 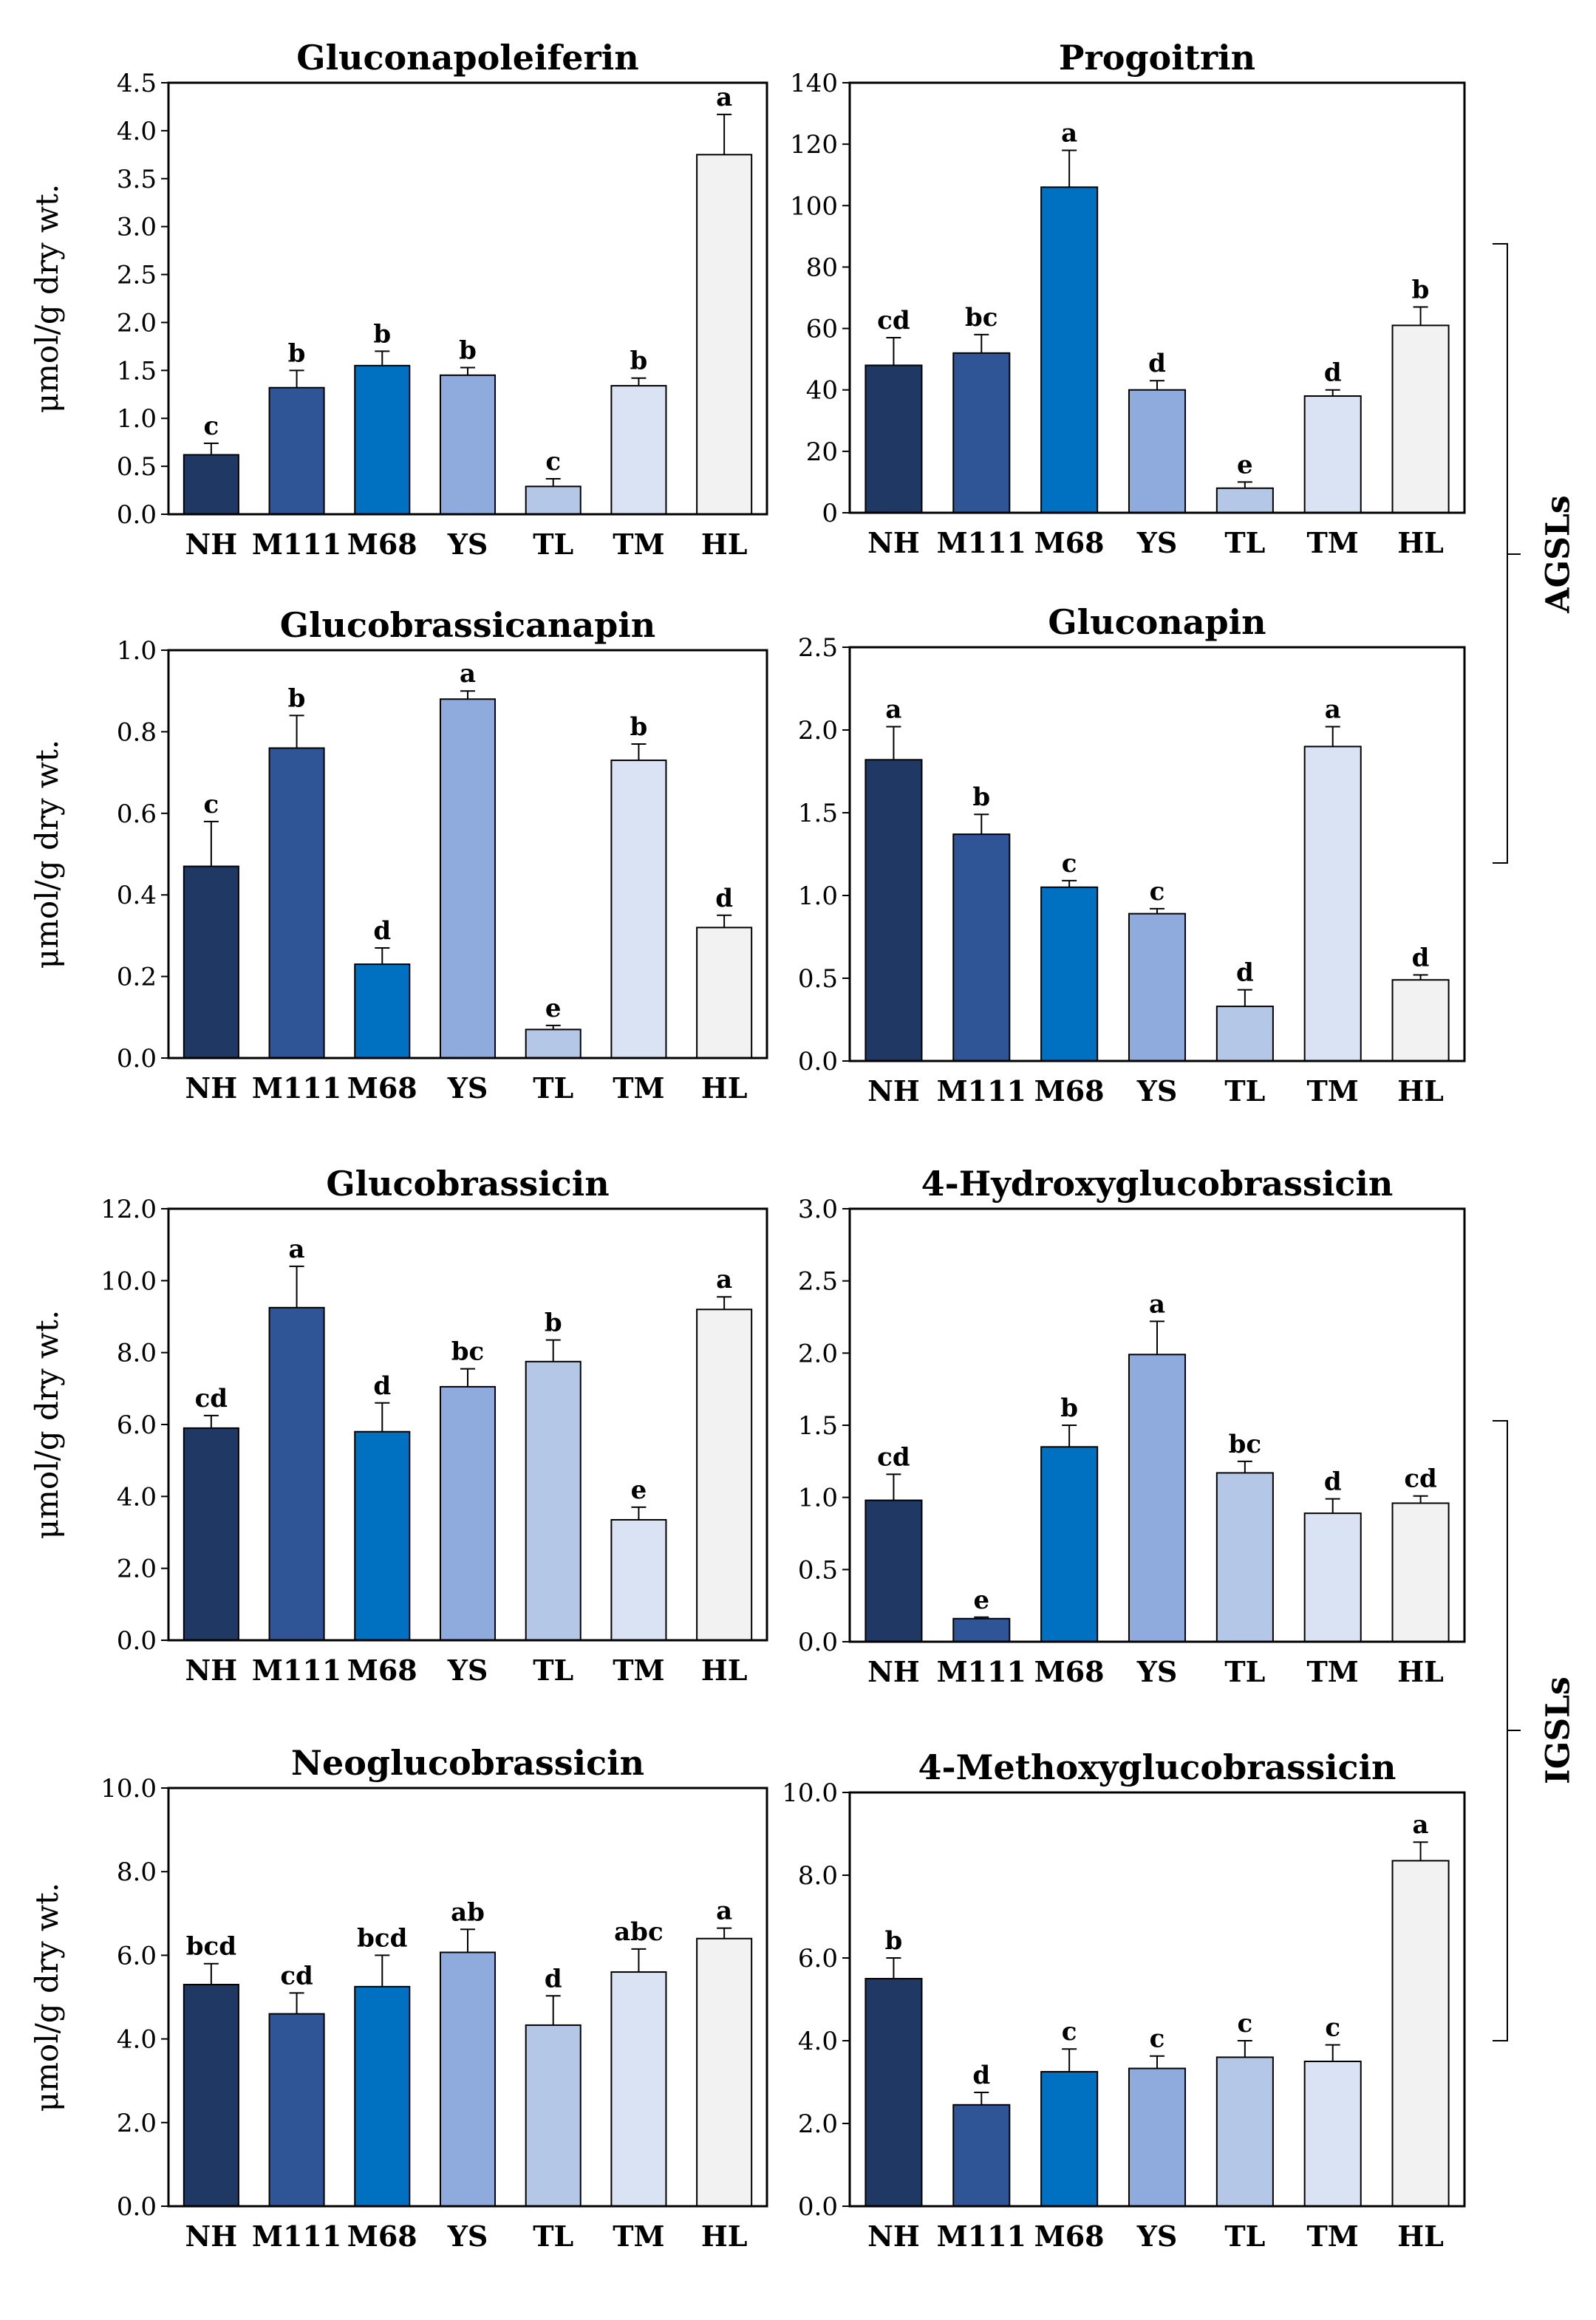 I want to click on y-tick-label: 40, so click(x=822, y=391).